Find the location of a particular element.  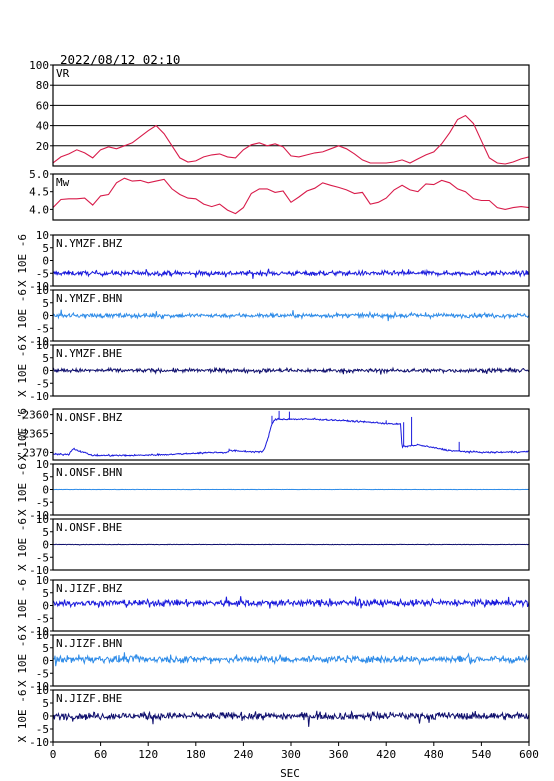

x-tick-label: 600 is located at coordinates (529, 754).